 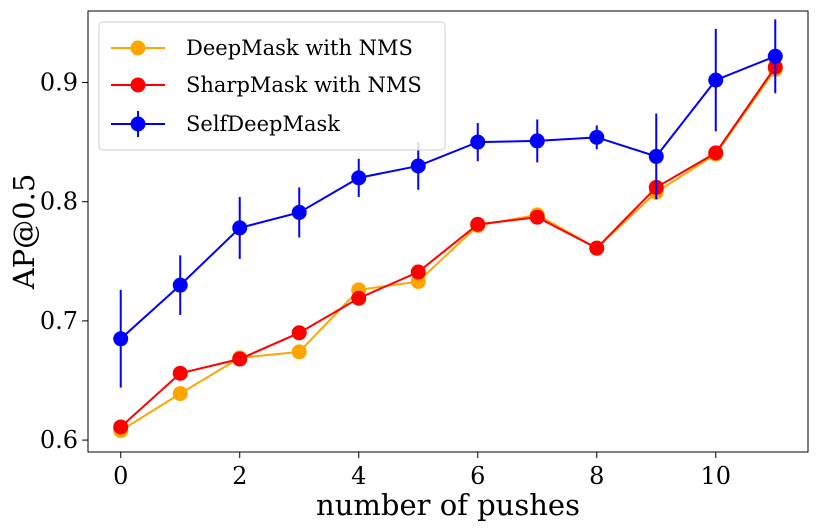 I want to click on legend-item: SharpMask with NMS, so click(x=266, y=85).